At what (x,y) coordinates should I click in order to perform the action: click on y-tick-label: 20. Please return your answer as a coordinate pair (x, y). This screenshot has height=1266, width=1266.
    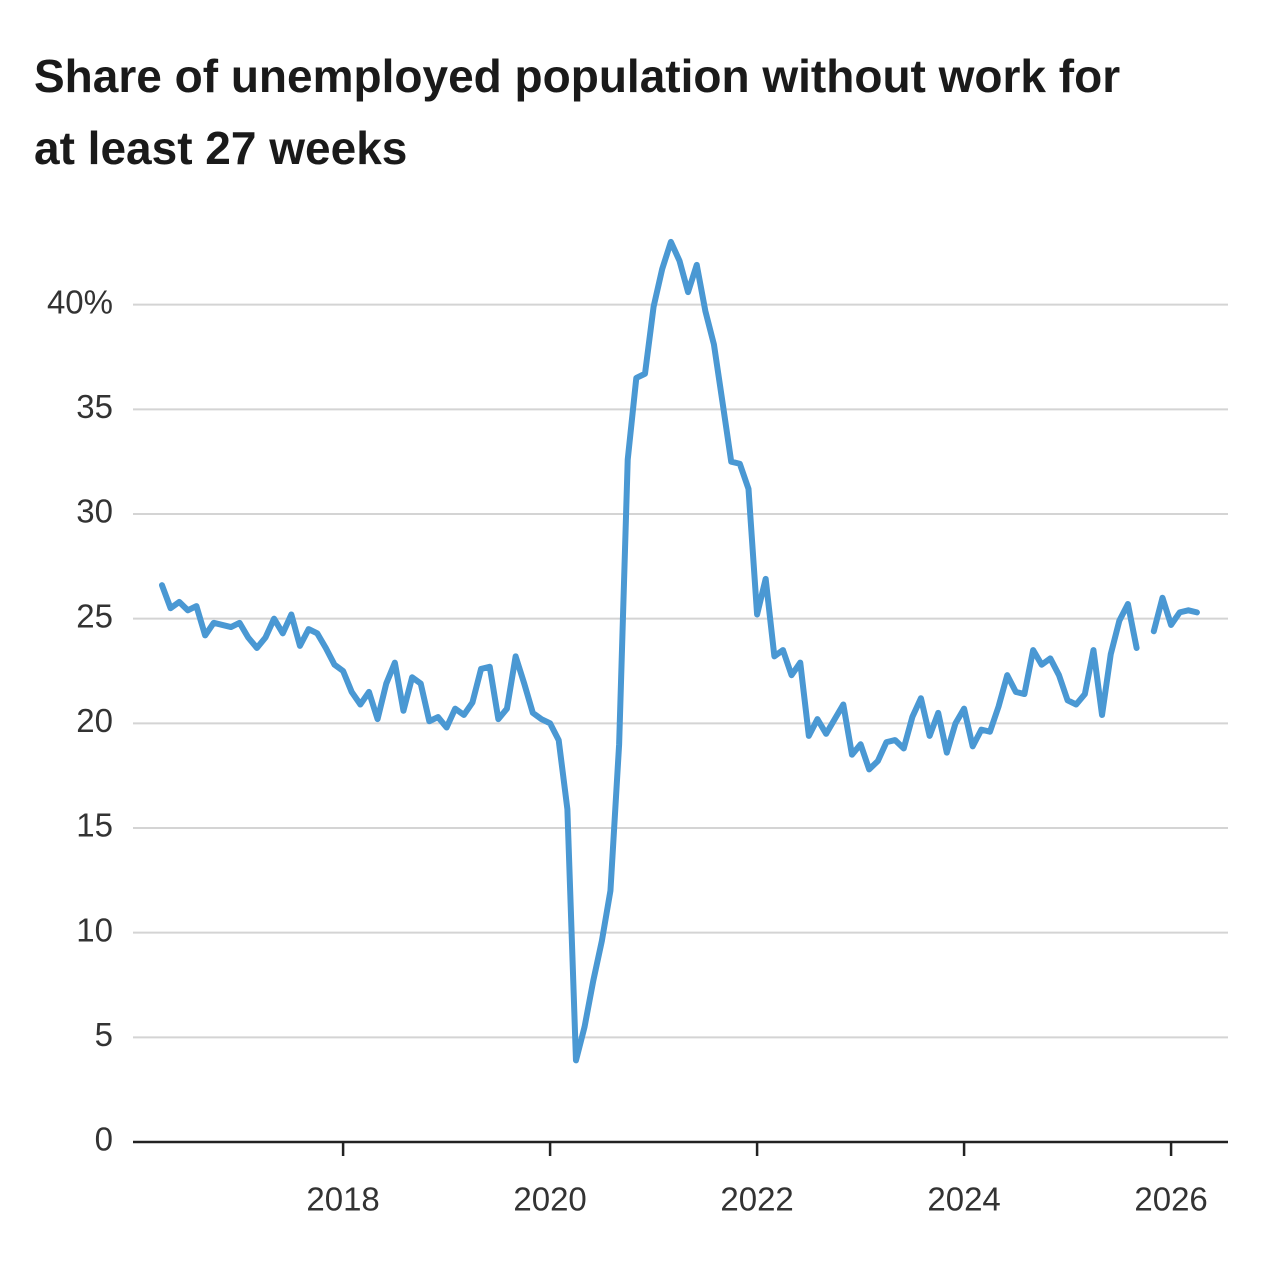
    Looking at the image, I should click on (94, 720).